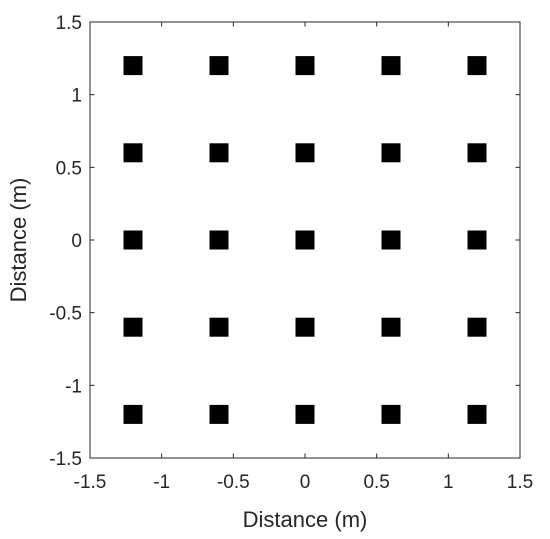 This screenshot has height=539, width=550. I want to click on x-tick-label: -1, so click(161, 482).